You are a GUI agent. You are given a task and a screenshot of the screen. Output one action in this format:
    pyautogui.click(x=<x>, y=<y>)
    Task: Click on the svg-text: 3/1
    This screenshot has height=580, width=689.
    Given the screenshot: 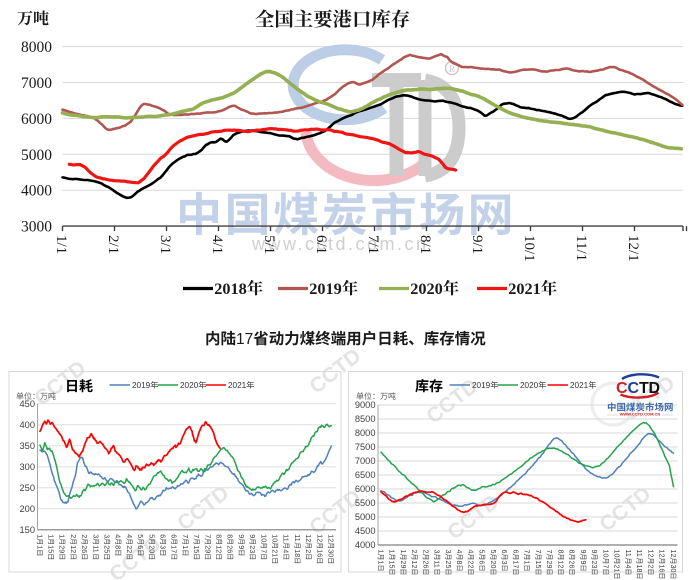 What is the action you would take?
    pyautogui.click(x=165, y=244)
    